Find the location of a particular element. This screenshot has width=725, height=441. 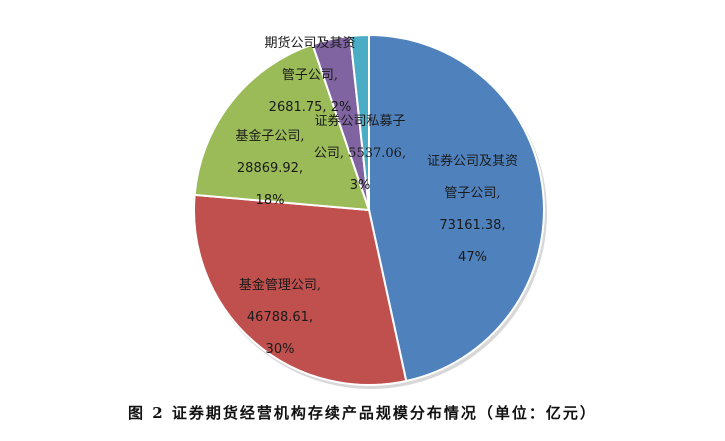

label-futures-name2: 管子公司, is located at coordinates (310, 75).